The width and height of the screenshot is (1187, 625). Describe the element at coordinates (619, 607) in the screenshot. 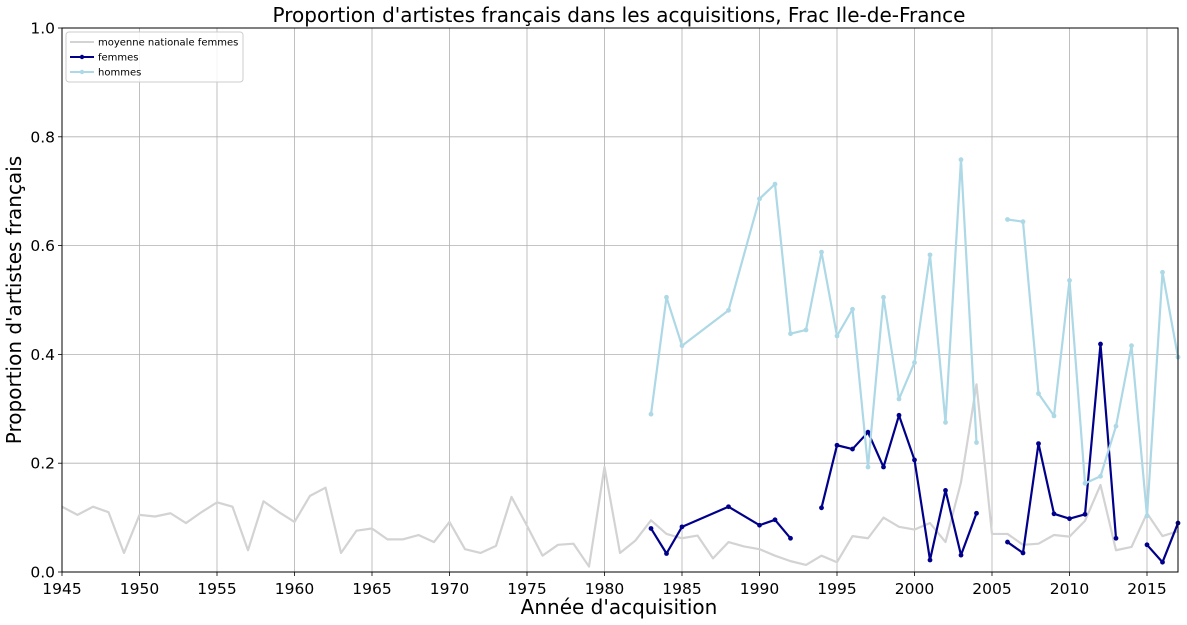

I see `x-axis-label: Année d'acquisition` at that location.